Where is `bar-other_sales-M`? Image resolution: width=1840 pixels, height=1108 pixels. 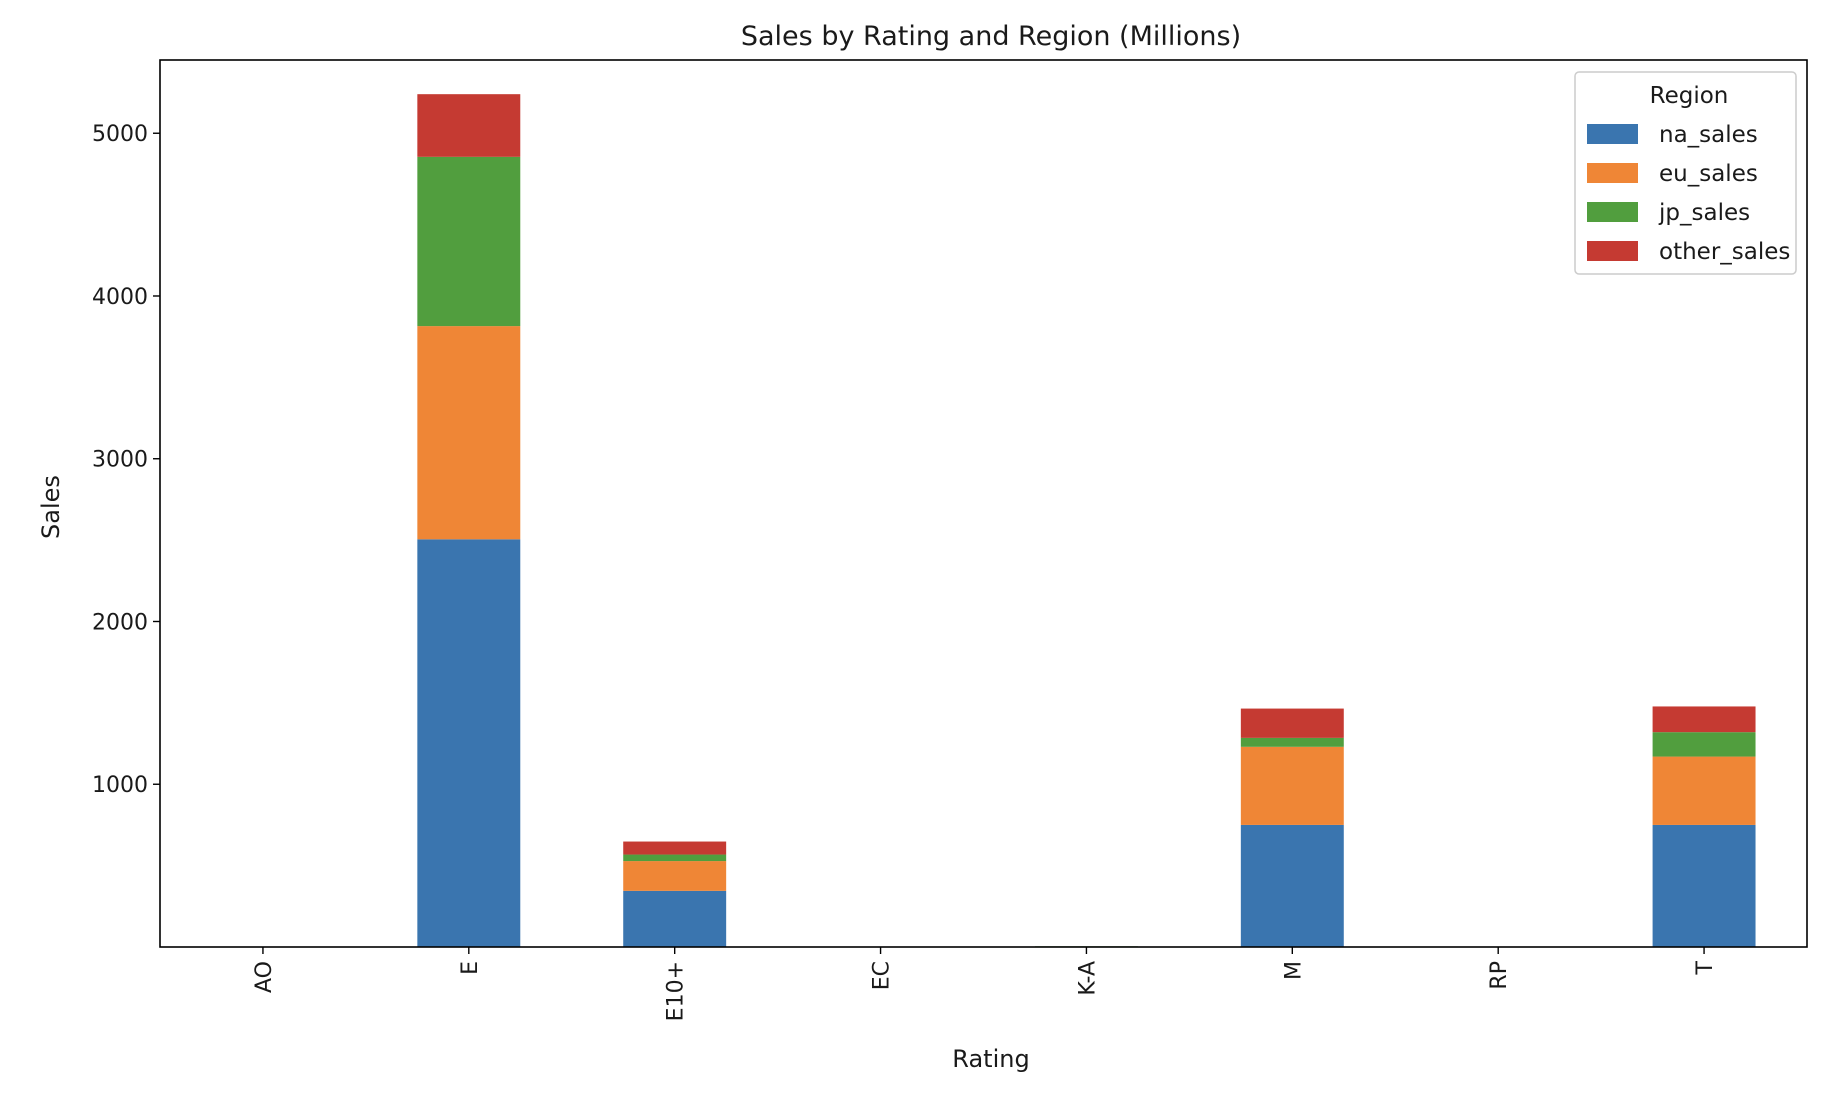 bar-other_sales-M is located at coordinates (1292, 723).